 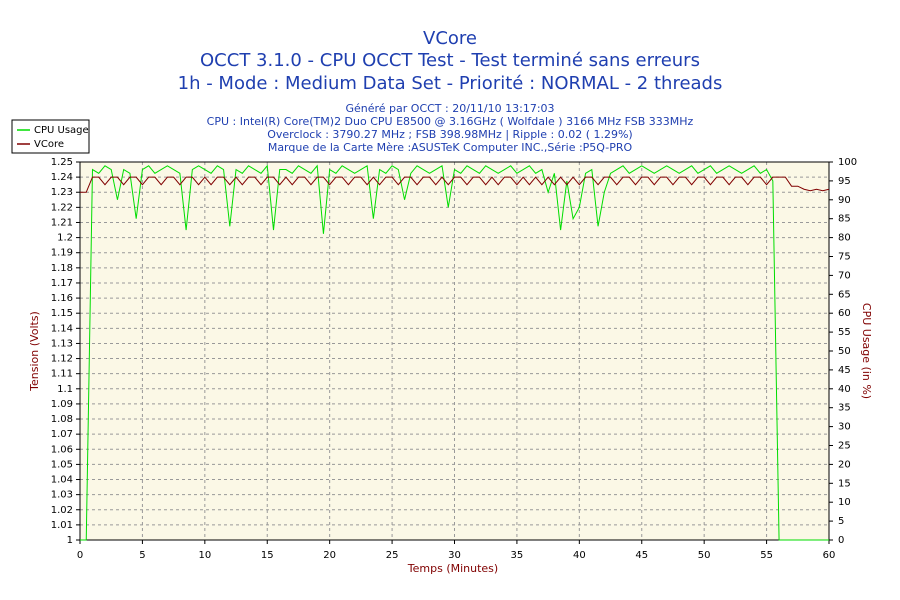 What do you see at coordinates (841, 540) in the screenshot?
I see `y2-tick-label: 0` at bounding box center [841, 540].